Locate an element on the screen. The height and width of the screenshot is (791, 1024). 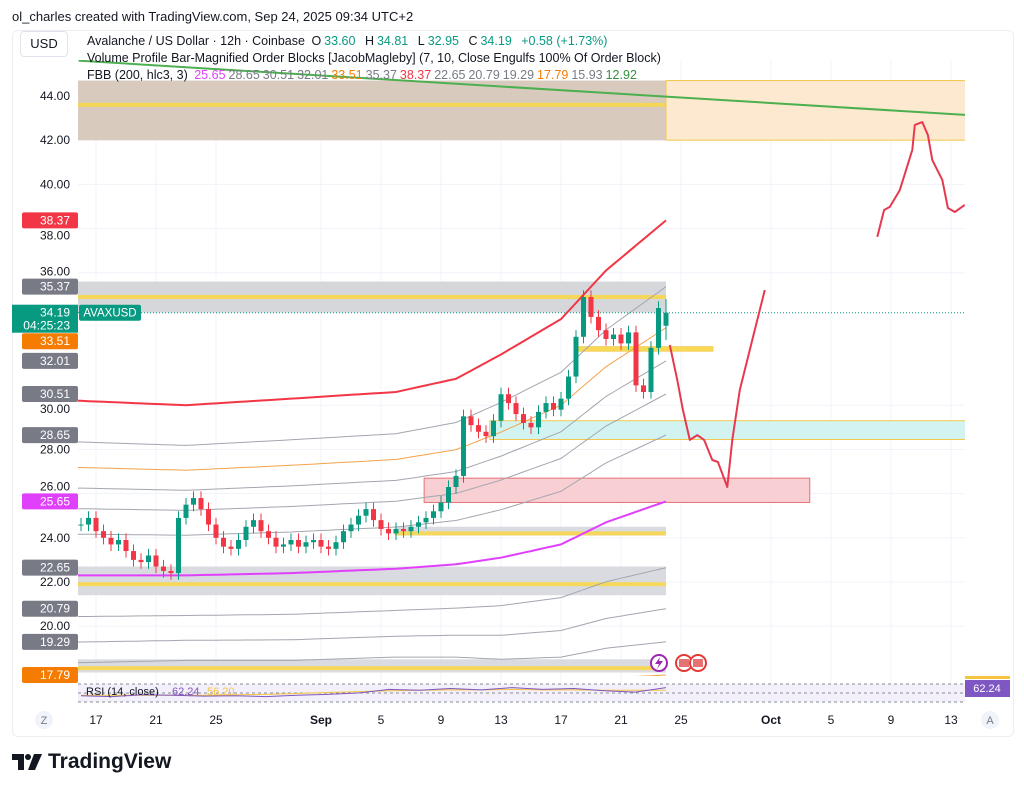
timezone-button is located at coordinates (44, 720).